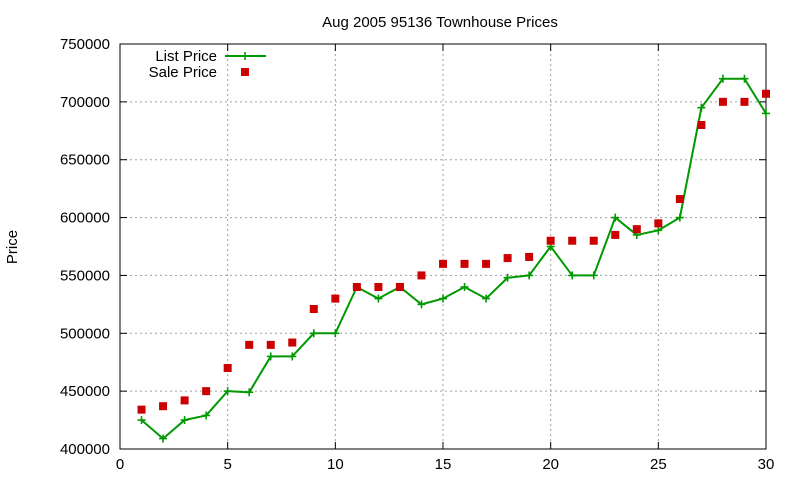  Describe the element at coordinates (183, 72) in the screenshot. I see `legend-label: Sale Price` at that location.